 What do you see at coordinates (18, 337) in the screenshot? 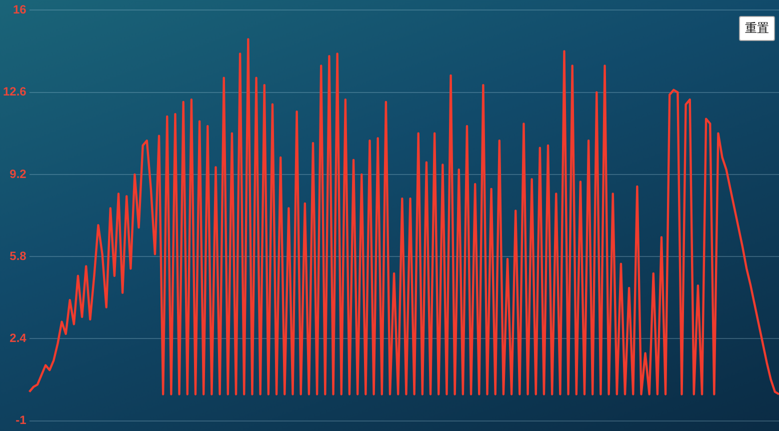
I see `y-tick-label: 2.4` at bounding box center [18, 337].